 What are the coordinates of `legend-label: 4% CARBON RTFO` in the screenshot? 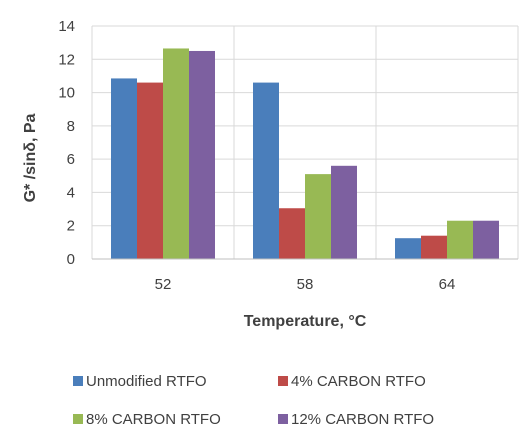 It's located at (358, 381).